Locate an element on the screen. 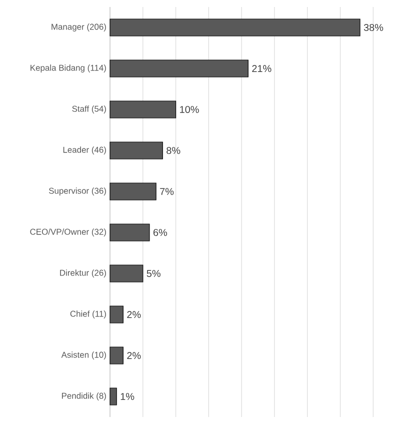 The height and width of the screenshot is (425, 413). y-tick-label: Direktur (26) is located at coordinates (83, 274).